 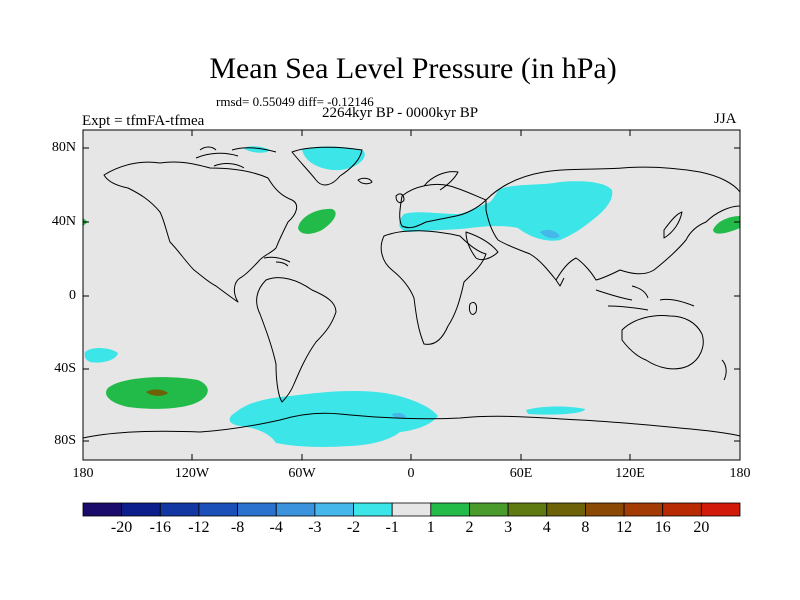 I want to click on coast-madagascar, so click(x=473, y=308).